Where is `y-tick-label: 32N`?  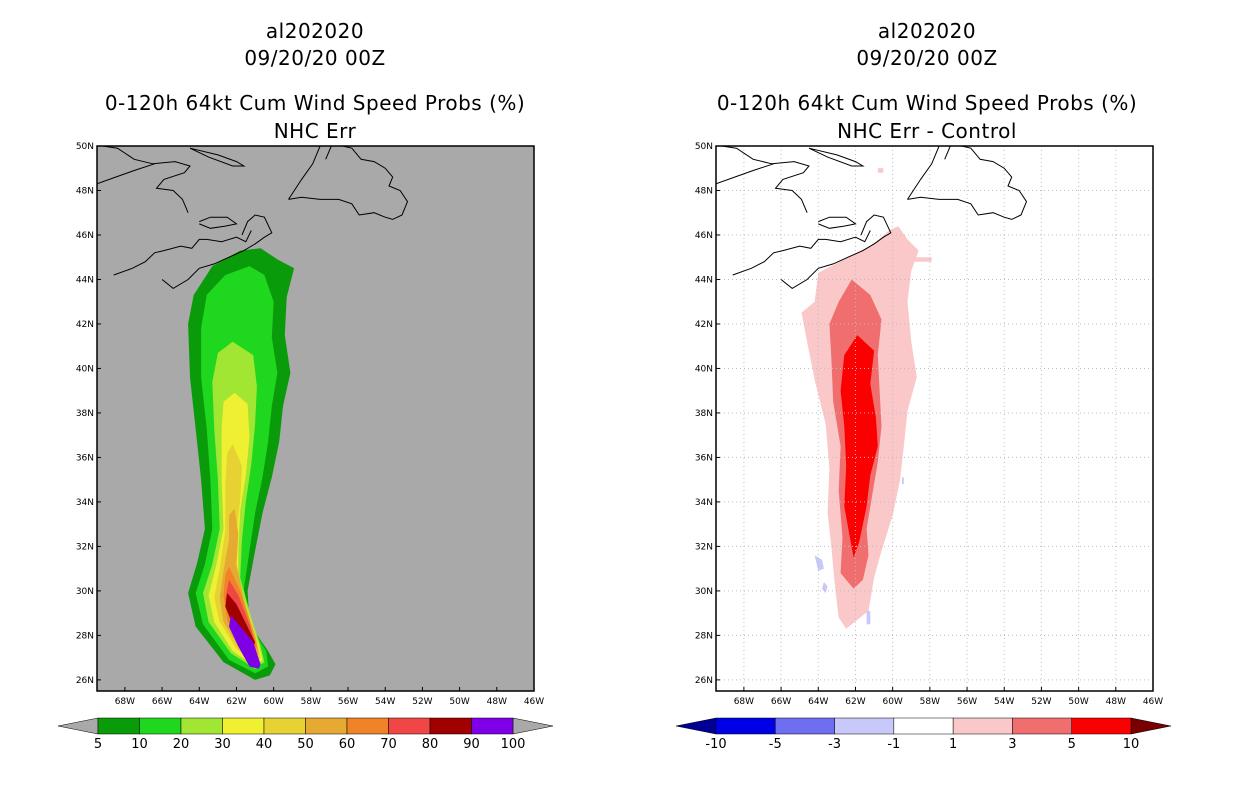
y-tick-label: 32N is located at coordinates (704, 547).